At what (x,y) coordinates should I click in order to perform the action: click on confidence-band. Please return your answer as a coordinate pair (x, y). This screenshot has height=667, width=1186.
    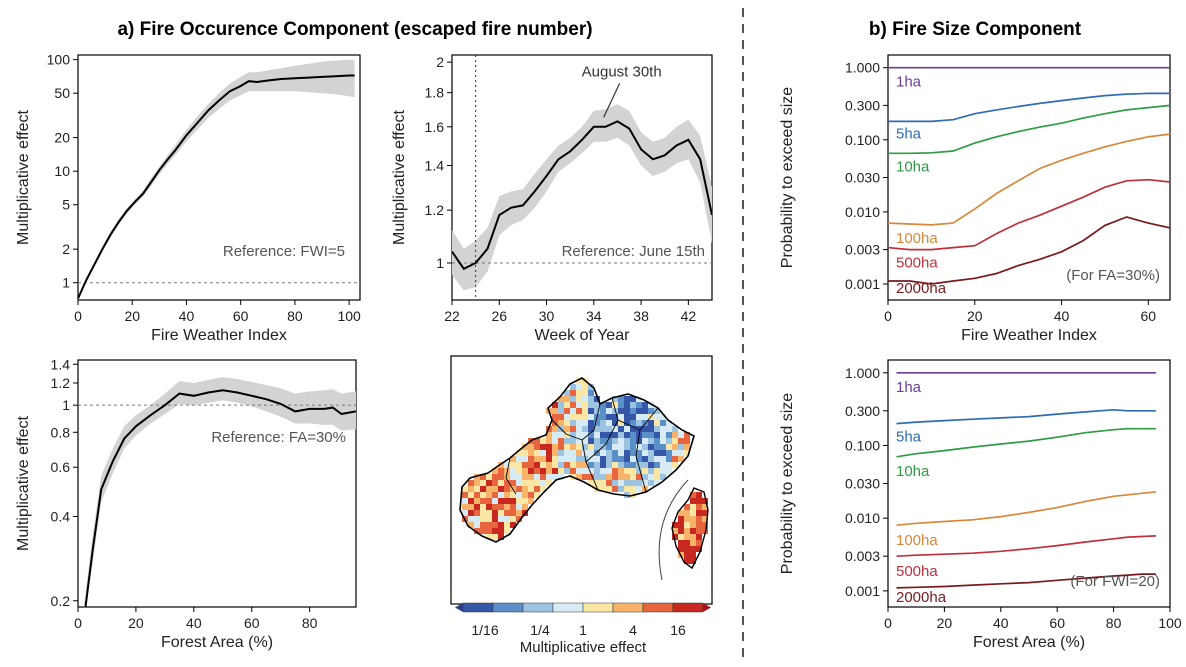
    Looking at the image, I should click on (219, 492).